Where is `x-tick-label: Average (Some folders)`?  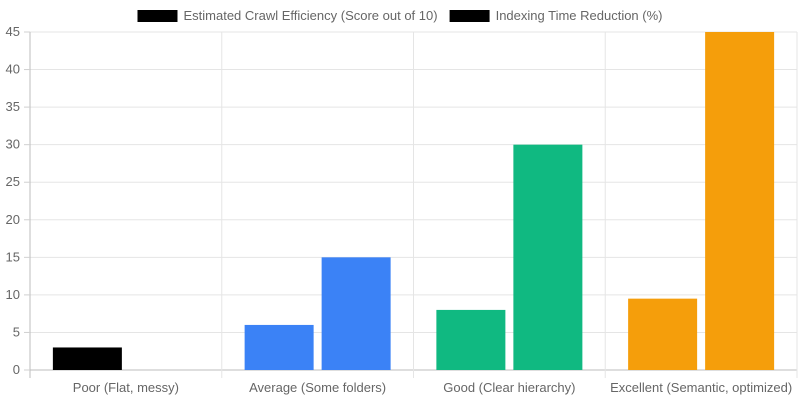
x-tick-label: Average (Some folders) is located at coordinates (317, 387).